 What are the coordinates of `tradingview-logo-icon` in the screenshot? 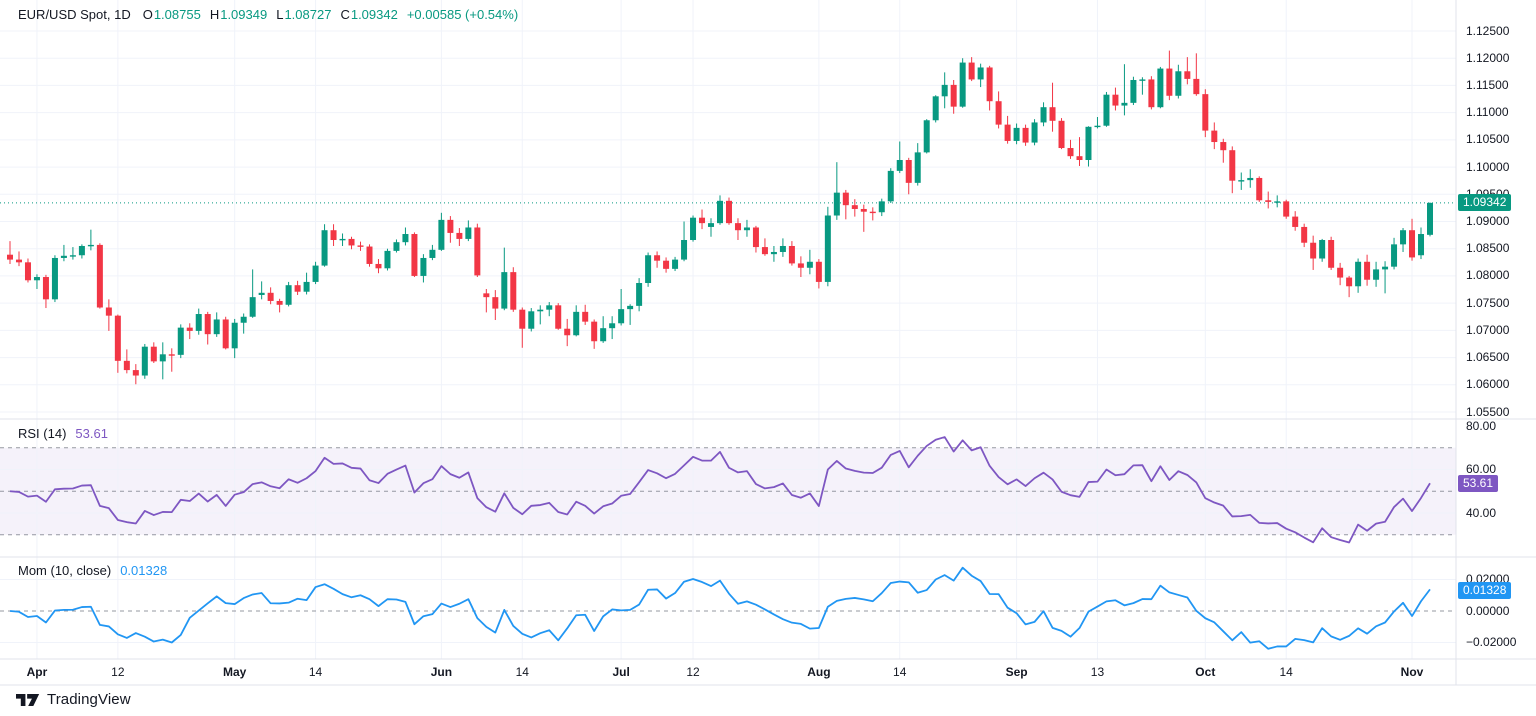 It's located at (28, 700).